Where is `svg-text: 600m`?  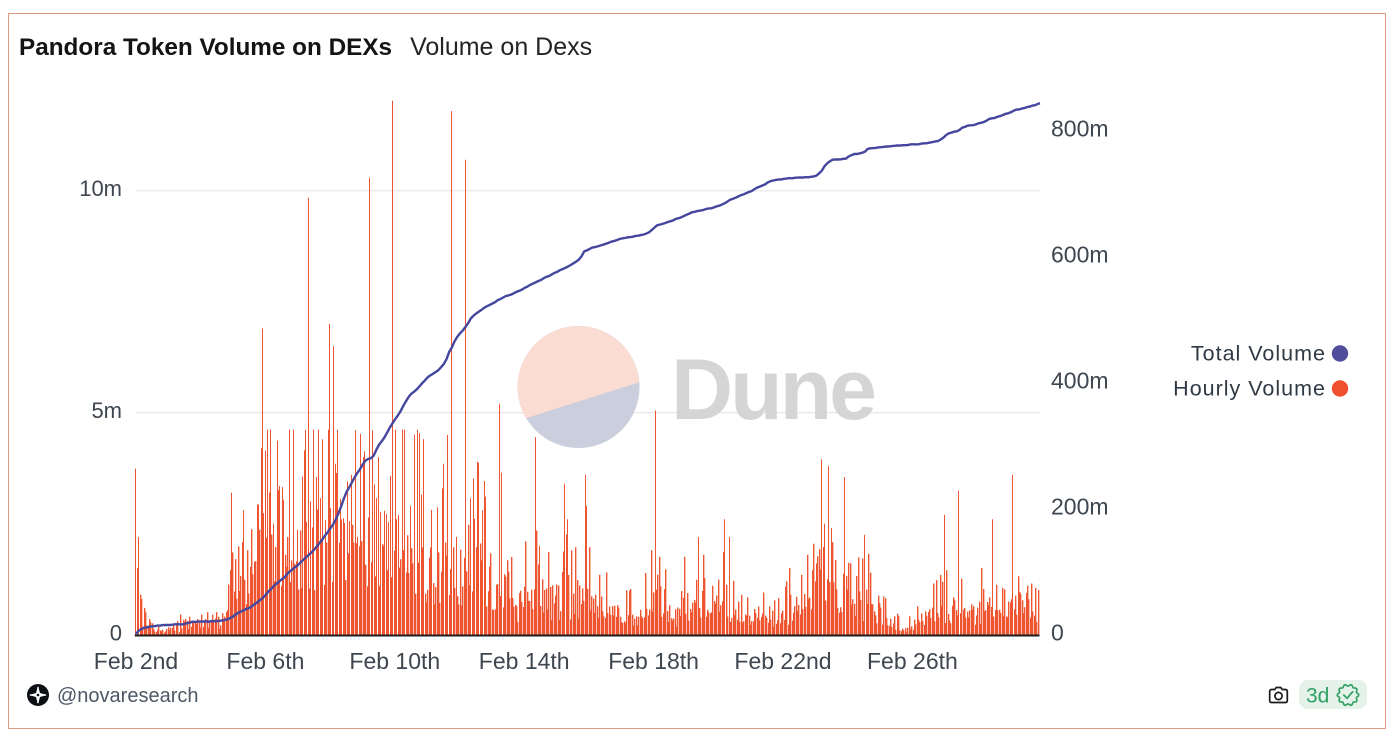 svg-text: 600m is located at coordinates (1080, 255).